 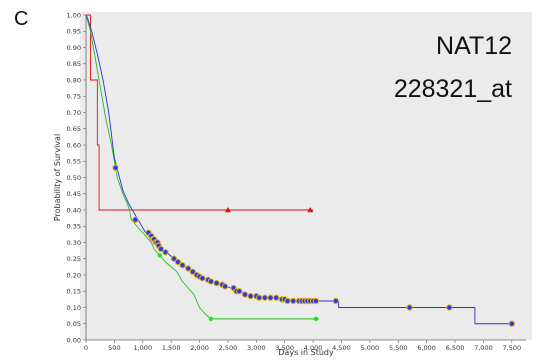 I want to click on x-tick-label: 7,500, so click(x=512, y=348).